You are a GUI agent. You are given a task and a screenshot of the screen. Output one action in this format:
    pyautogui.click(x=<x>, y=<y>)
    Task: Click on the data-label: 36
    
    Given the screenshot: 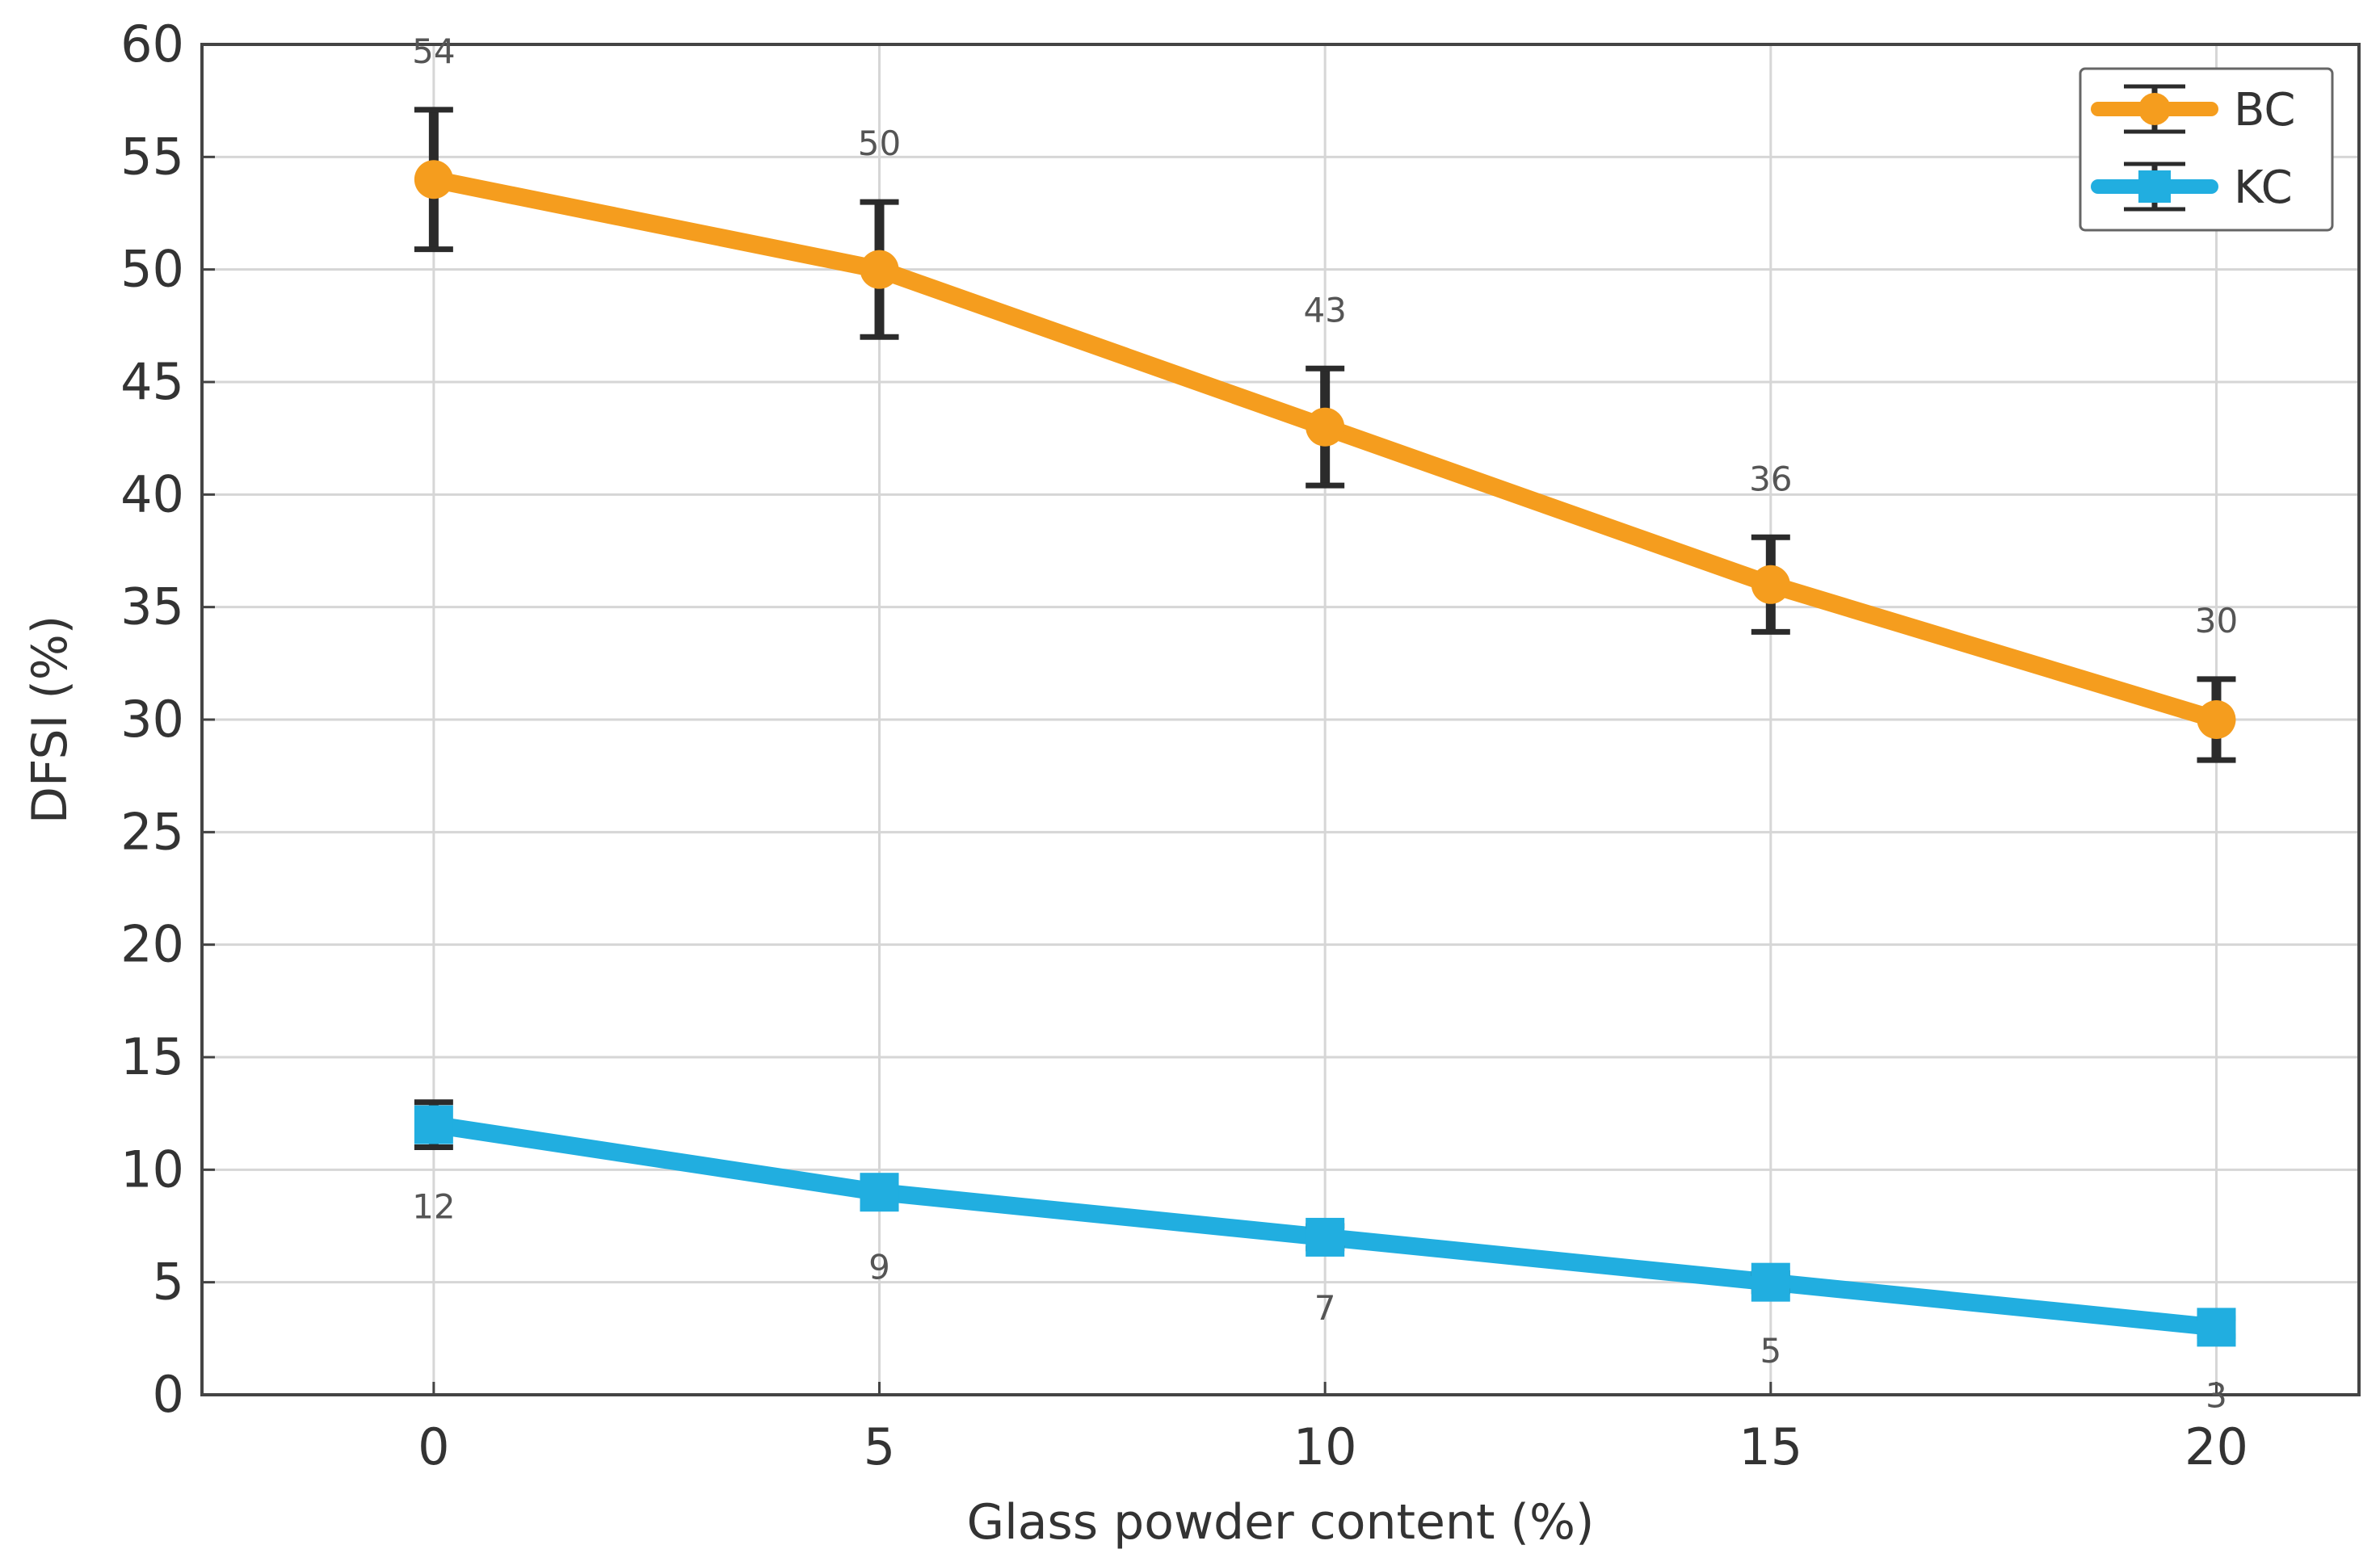 What is the action you would take?
    pyautogui.click(x=1770, y=479)
    